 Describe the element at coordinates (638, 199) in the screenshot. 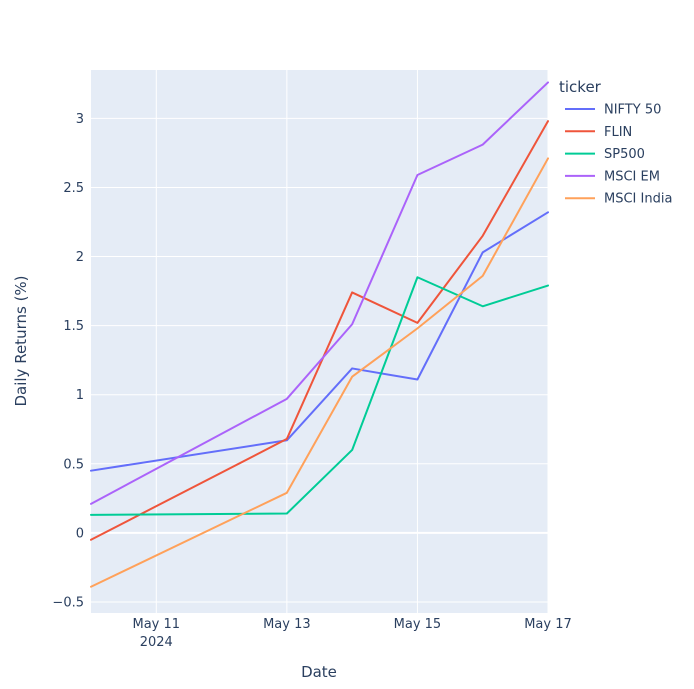

I see `legend-label: MSCI India` at that location.